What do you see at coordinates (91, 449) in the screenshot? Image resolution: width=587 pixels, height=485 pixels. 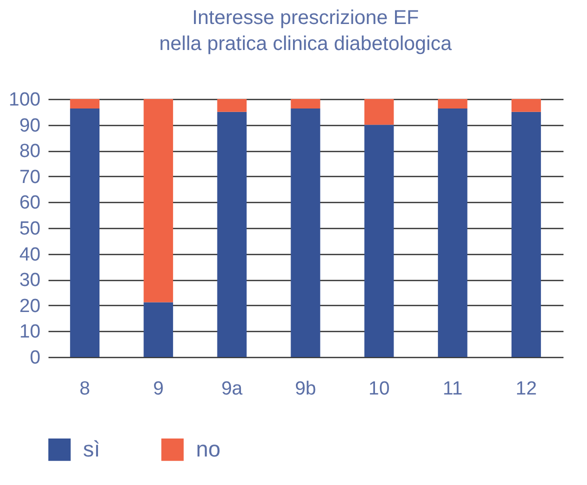 I see `legend-label: sì` at bounding box center [91, 449].